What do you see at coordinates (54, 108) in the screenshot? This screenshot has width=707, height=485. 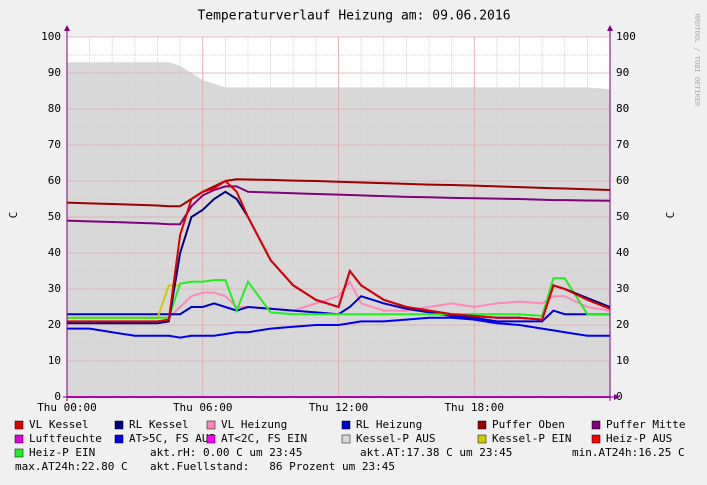 I see `y-tick-label: 80` at bounding box center [54, 108].